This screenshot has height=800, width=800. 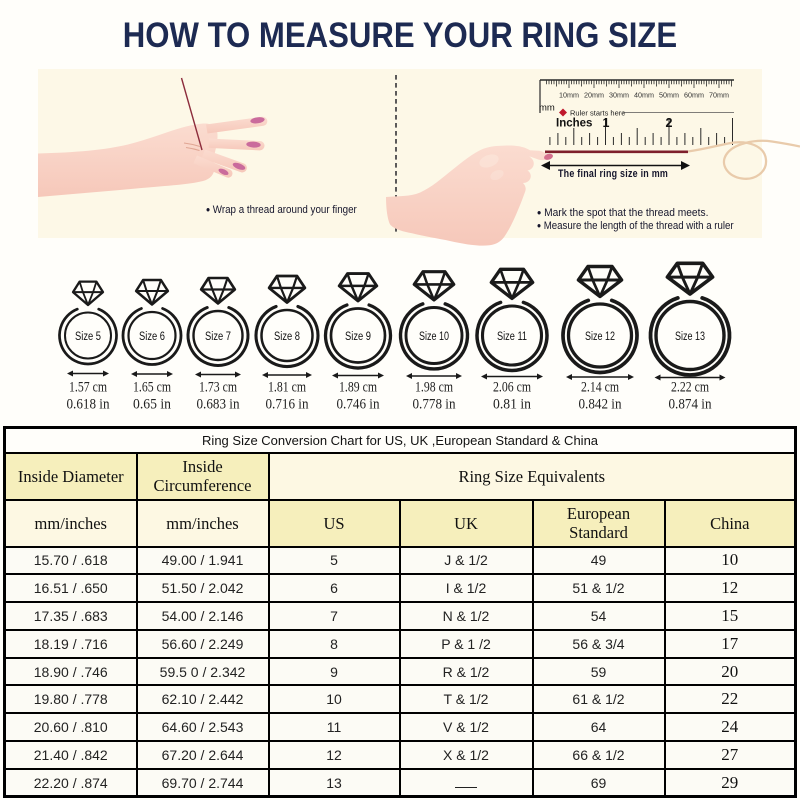 I want to click on svg-text: 1.89 cm, so click(x=358, y=388).